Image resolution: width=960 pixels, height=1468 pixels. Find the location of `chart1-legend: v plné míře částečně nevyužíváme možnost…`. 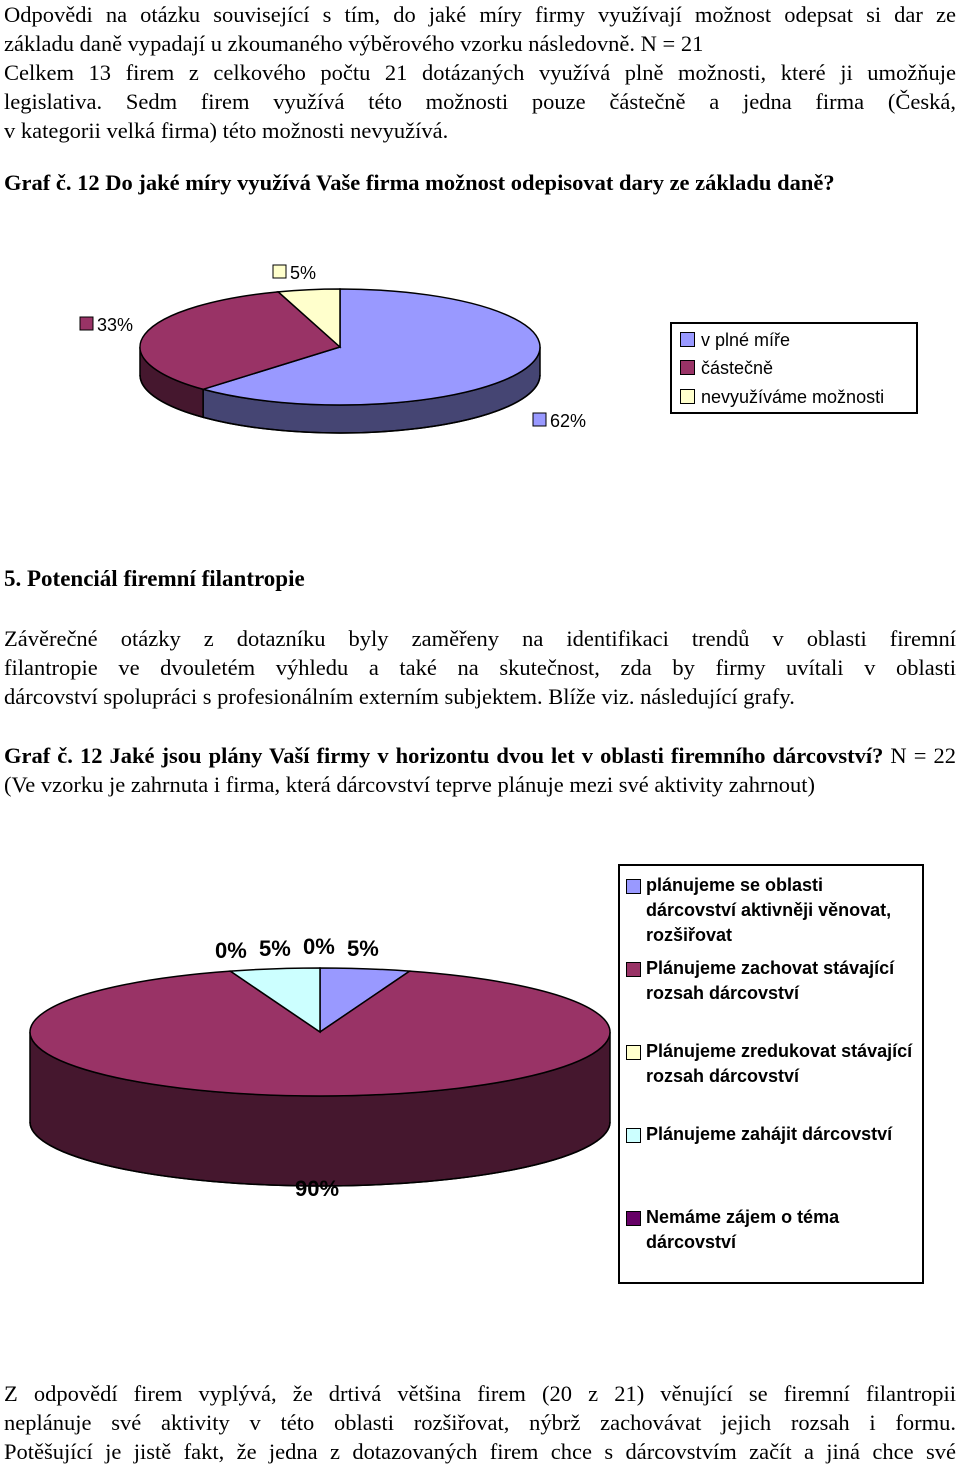

chart1-legend: v plné míře částečně nevyužíváme možnost… is located at coordinates (794, 368).